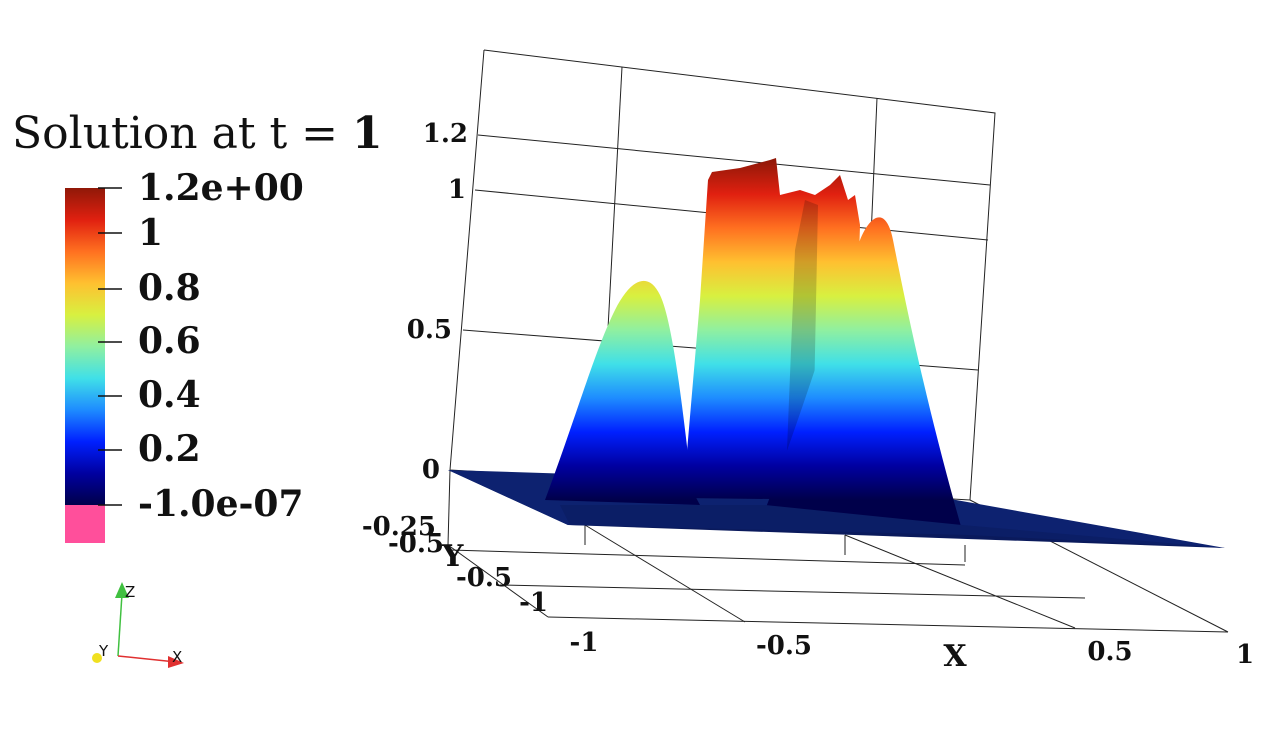 Image resolution: width=1278 pixels, height=748 pixels. I want to click on colorbar-label: 0.2, so click(169, 449).